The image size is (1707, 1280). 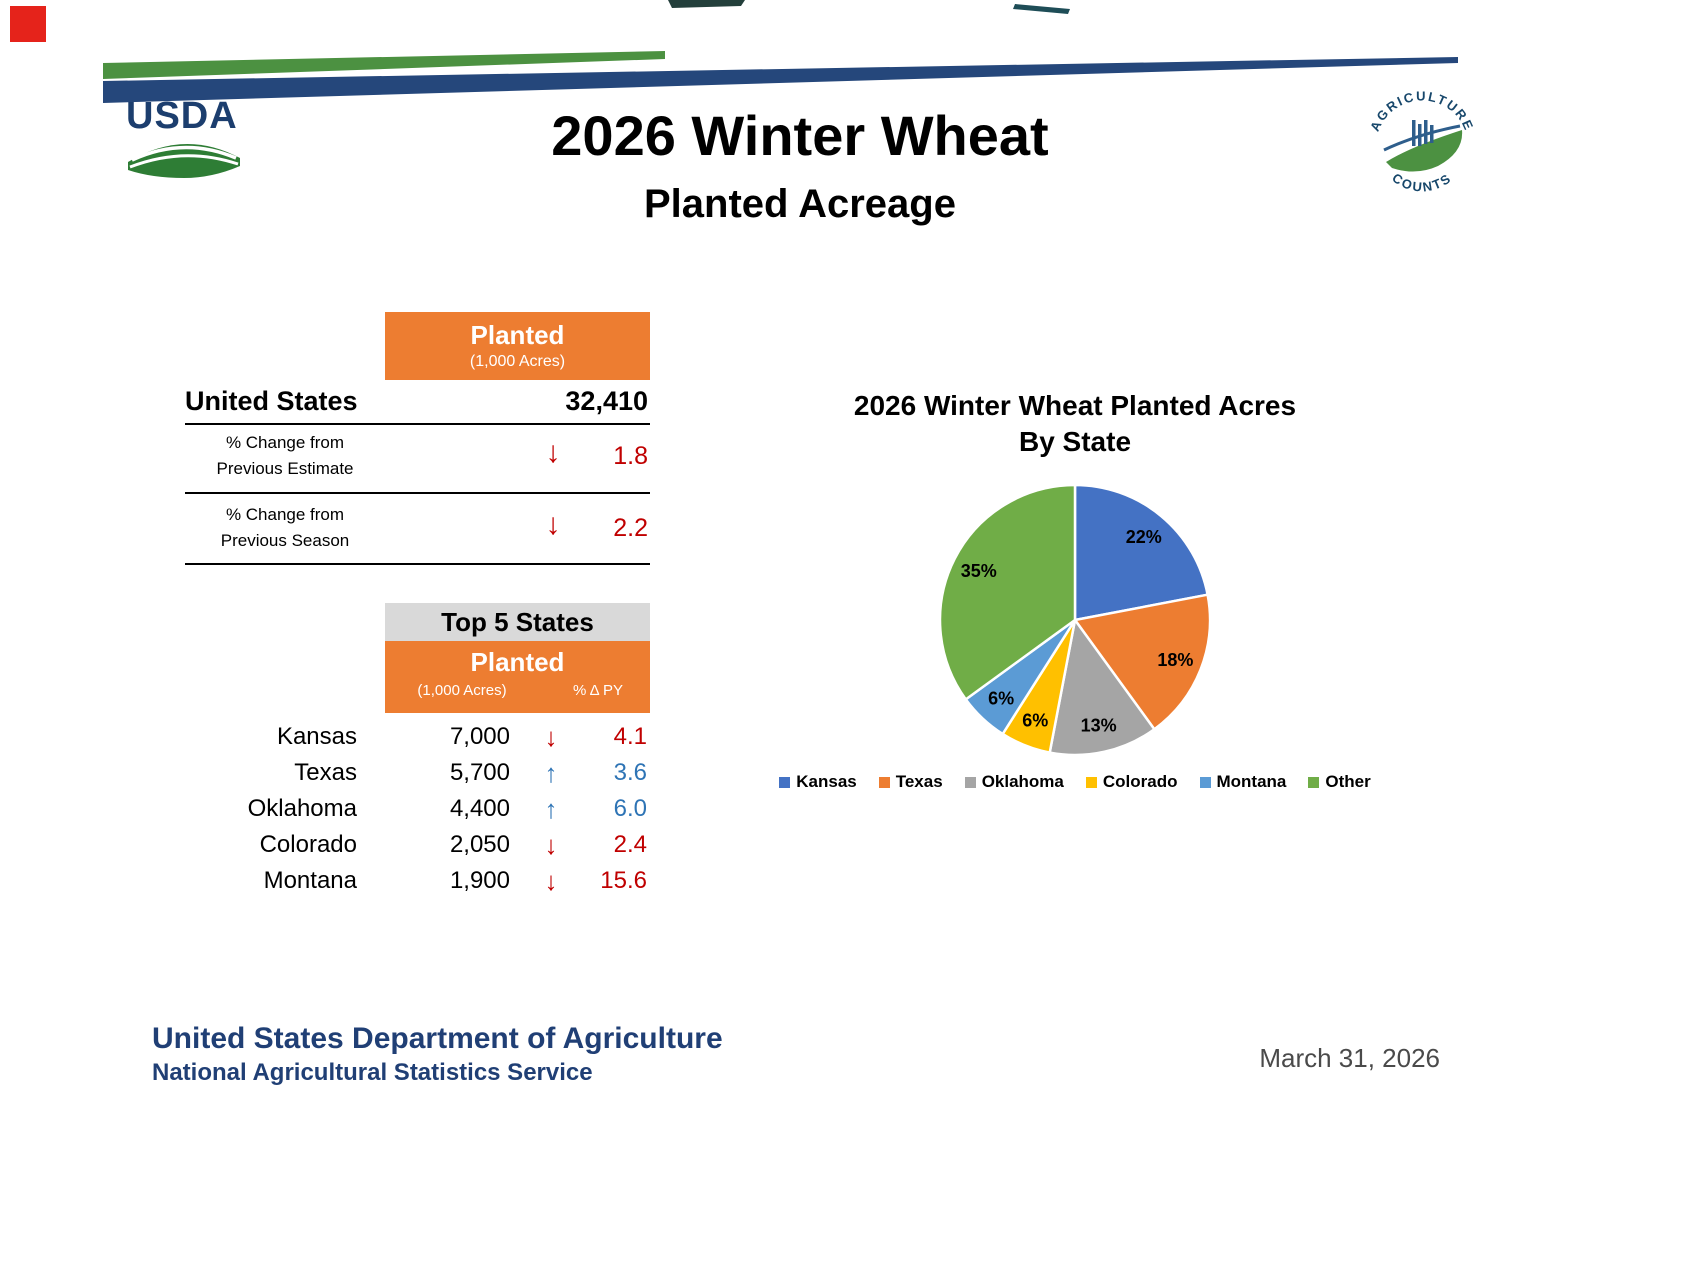 I want to click on legend-item: Oklahoma, so click(x=1014, y=782).